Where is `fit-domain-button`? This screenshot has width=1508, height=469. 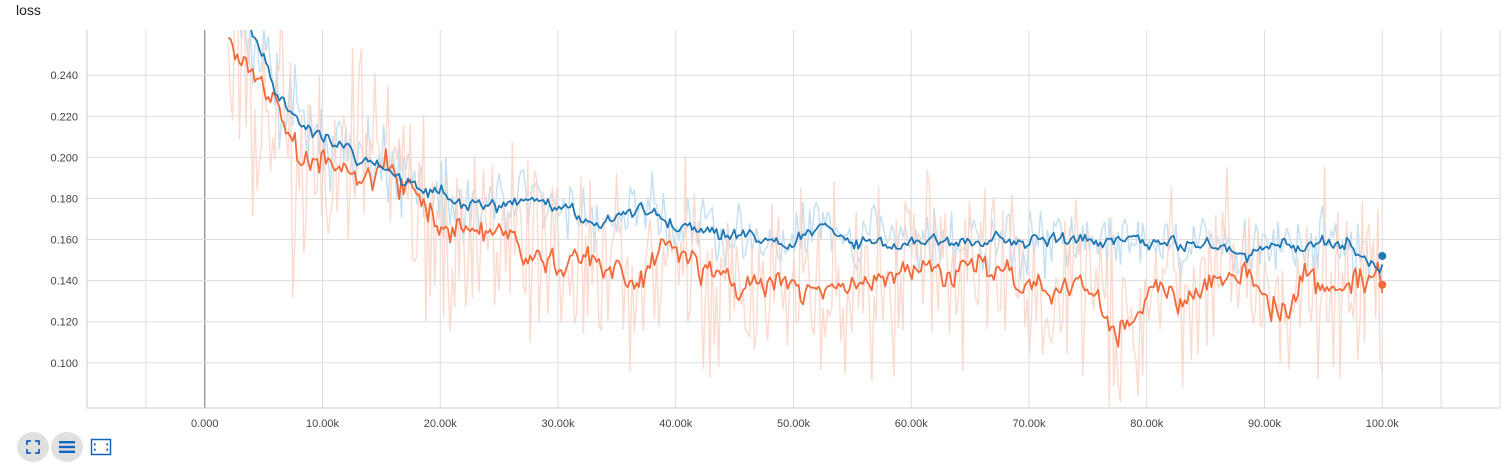
fit-domain-button is located at coordinates (101, 447).